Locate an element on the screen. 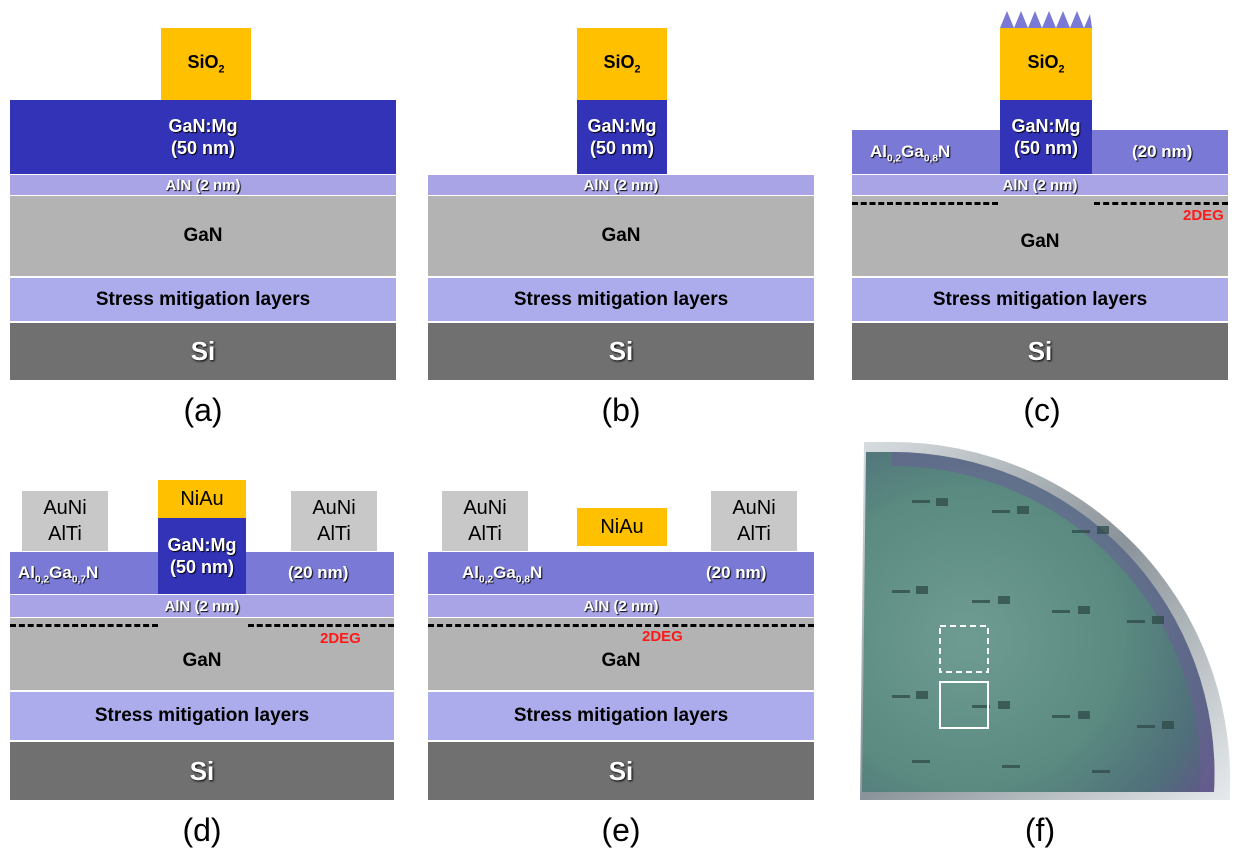 The image size is (1236, 856). algan-label: Al0,2Ga0,7N is located at coordinates (58, 574).